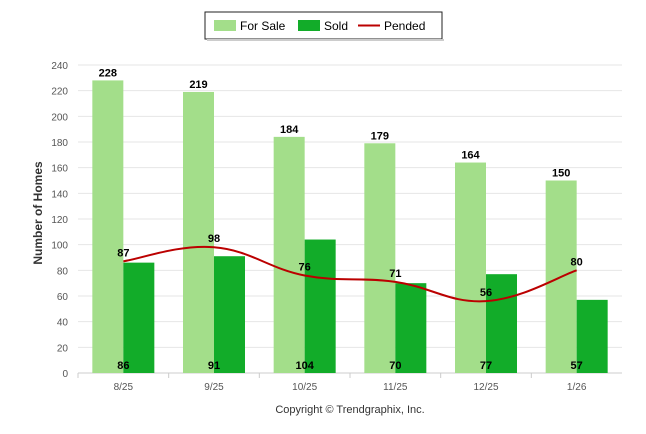 This screenshot has height=434, width=646. I want to click on legend-box, so click(323, 25).